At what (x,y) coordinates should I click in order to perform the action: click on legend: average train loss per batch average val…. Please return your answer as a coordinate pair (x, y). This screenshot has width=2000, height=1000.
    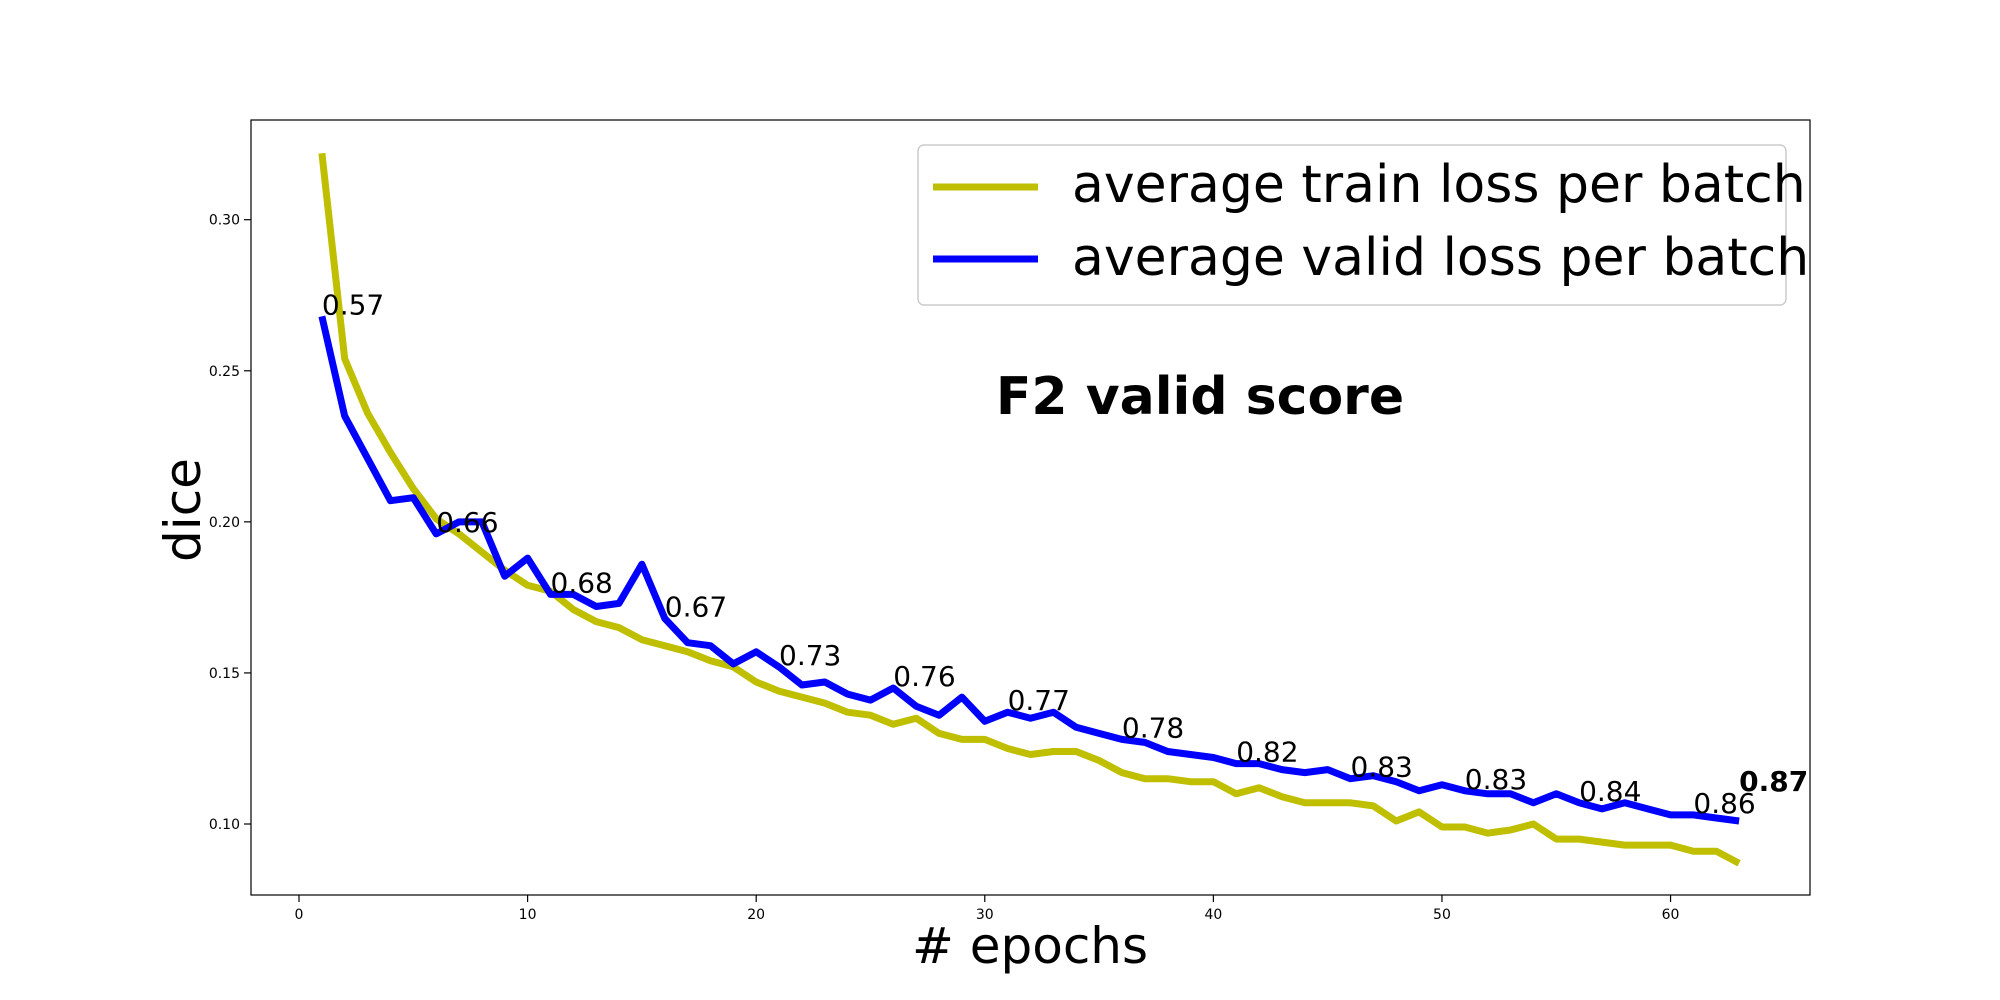
    Looking at the image, I should click on (1363, 225).